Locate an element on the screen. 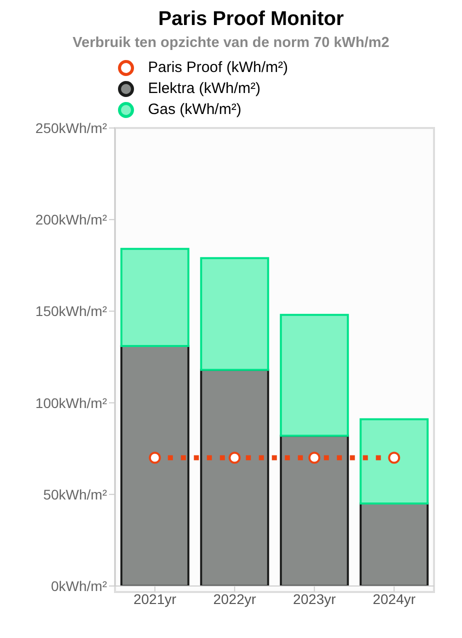 This screenshot has height=638, width=462. y-tick-label: 150kWh/m² is located at coordinates (71, 311).